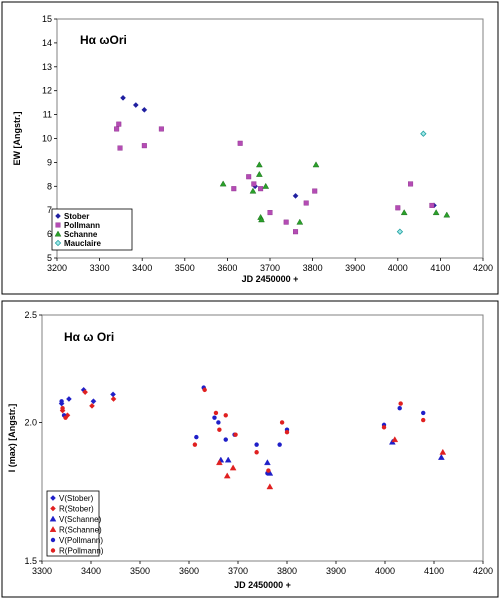  What do you see at coordinates (82, 243) in the screenshot?
I see `legend-entry: Mauclaire` at bounding box center [82, 243].